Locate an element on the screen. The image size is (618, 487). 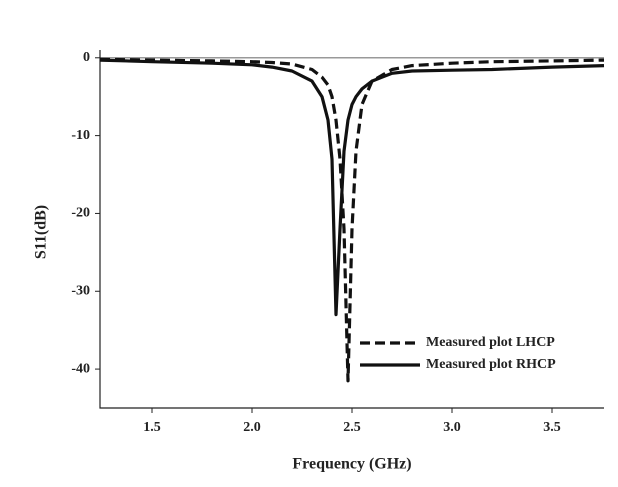
x-tick-label: 3.0 is located at coordinates (452, 427).